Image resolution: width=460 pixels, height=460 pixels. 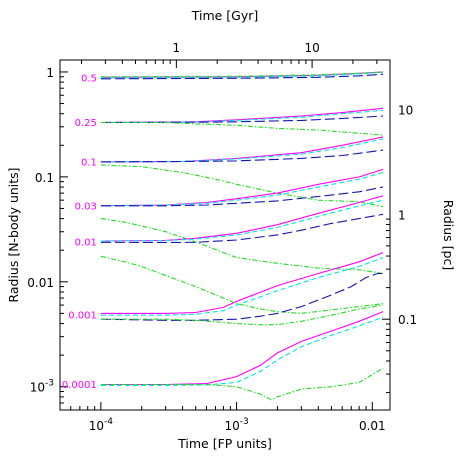 What do you see at coordinates (372, 426) in the screenshot?
I see `x-tick-label: 0.01` at bounding box center [372, 426].